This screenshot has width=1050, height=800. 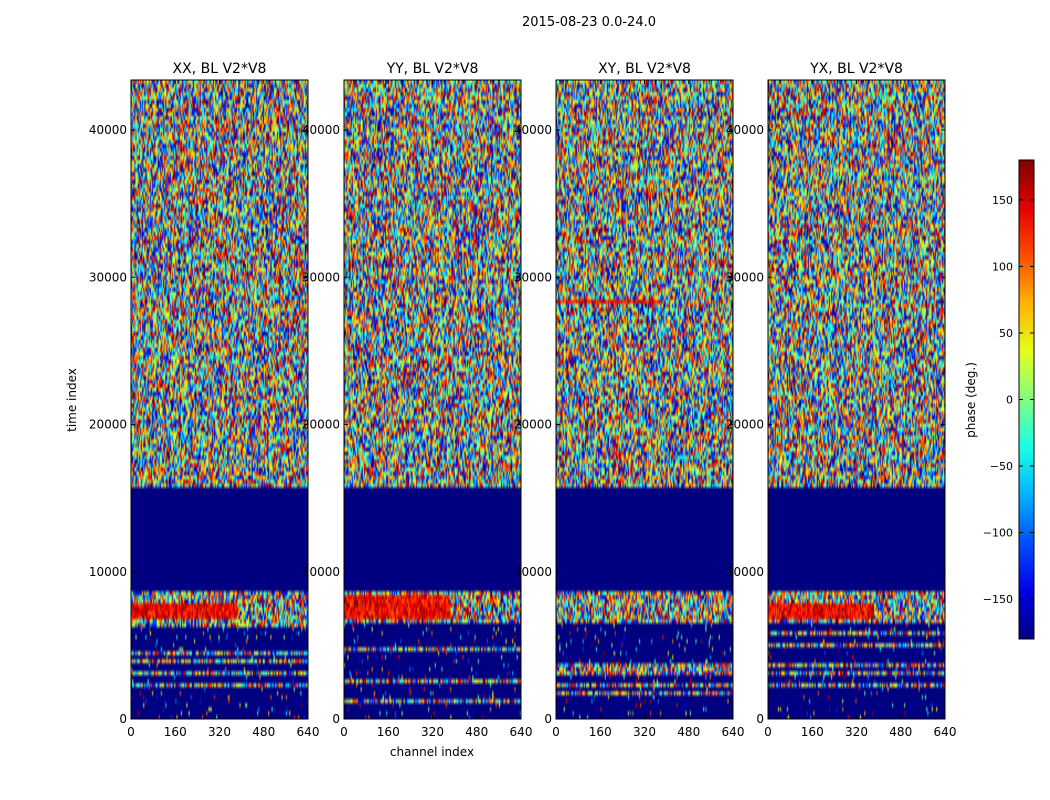 What do you see at coordinates (998, 599) in the screenshot?
I see `colorbar-tick-label: −150` at bounding box center [998, 599].